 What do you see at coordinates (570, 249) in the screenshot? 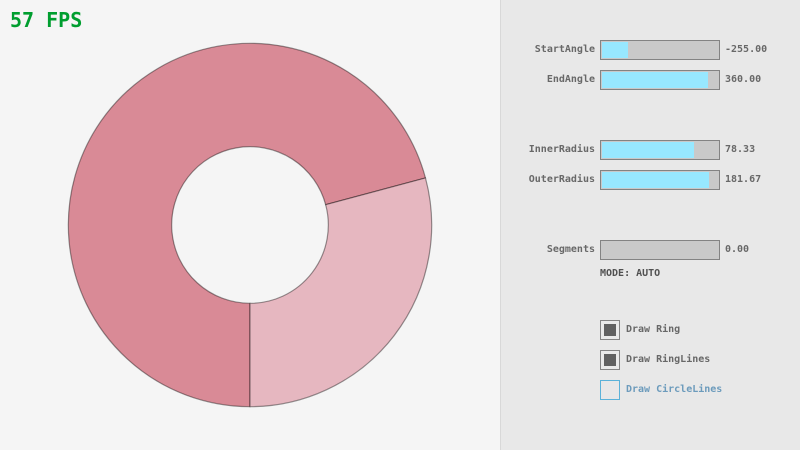
I see `segments-label: Segments` at bounding box center [570, 249].